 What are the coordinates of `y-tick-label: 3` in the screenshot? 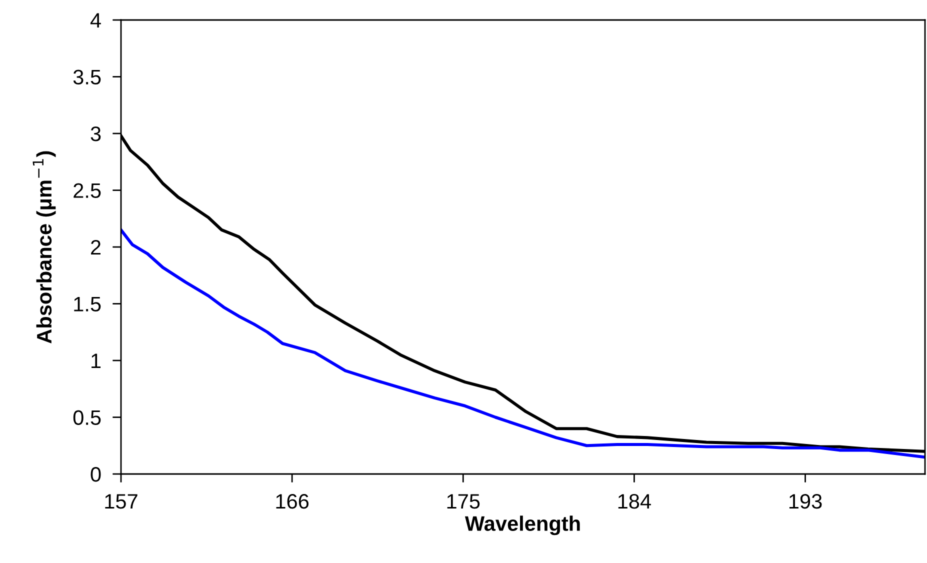 It's located at (95, 134).